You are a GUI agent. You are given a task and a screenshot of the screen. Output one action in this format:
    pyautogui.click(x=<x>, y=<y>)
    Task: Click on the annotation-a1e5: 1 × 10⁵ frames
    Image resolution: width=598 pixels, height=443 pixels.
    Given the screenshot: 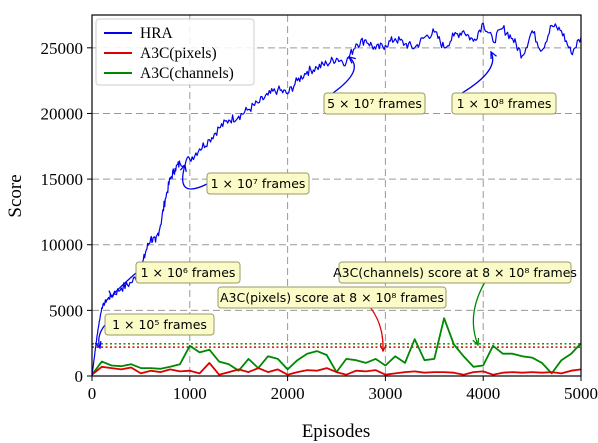 What is the action you would take?
    pyautogui.click(x=154, y=331)
    